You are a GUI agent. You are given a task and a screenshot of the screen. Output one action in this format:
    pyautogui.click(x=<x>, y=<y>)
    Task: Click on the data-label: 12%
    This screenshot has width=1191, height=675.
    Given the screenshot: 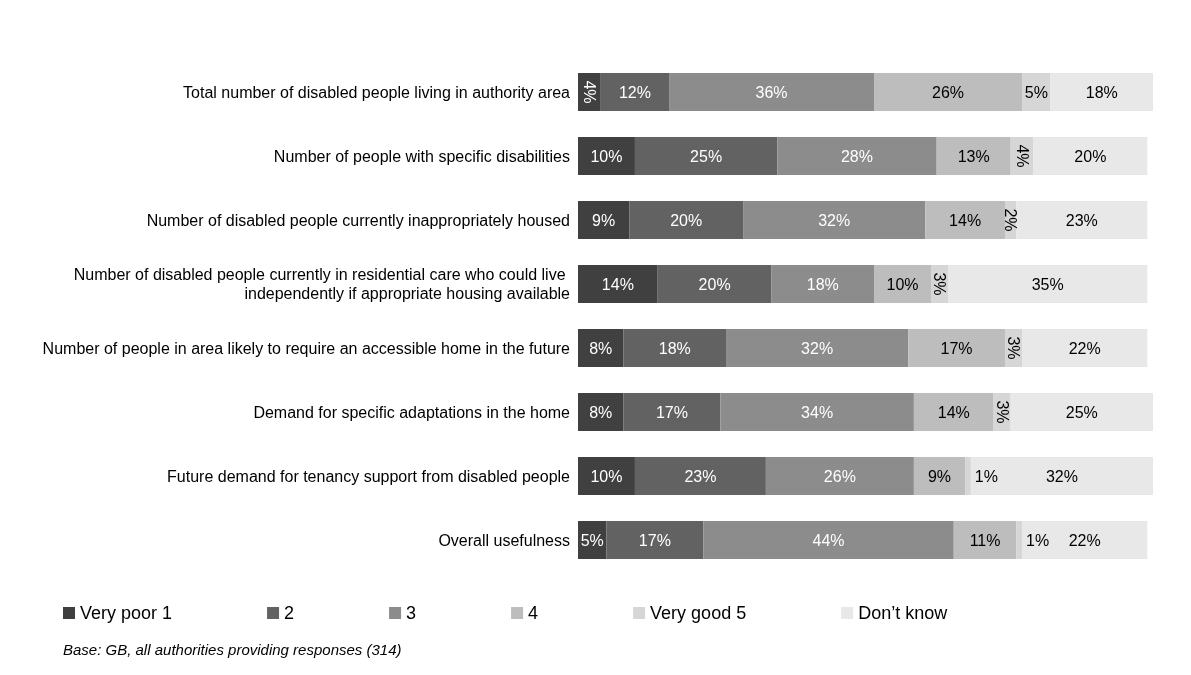 What is the action you would take?
    pyautogui.click(x=634, y=92)
    